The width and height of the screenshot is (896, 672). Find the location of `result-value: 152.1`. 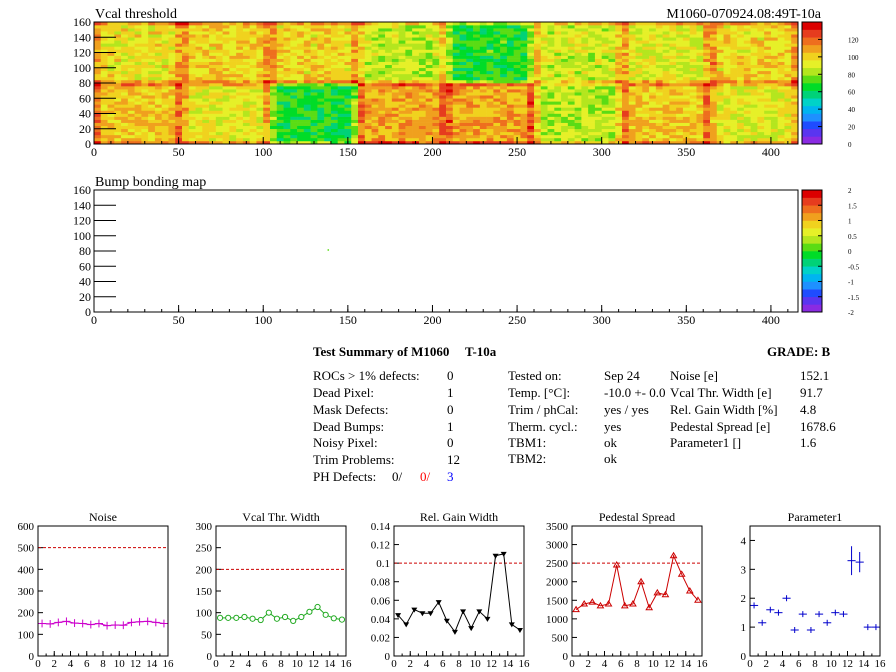

result-value: 152.1 is located at coordinates (815, 375).